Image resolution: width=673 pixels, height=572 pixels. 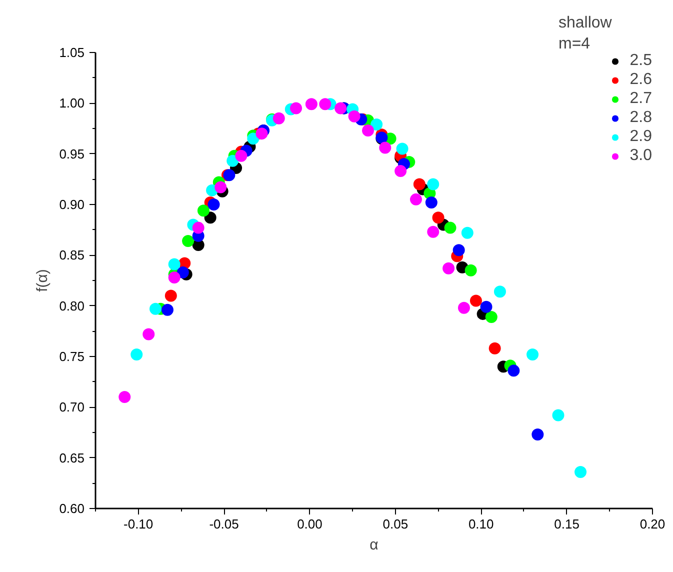 What do you see at coordinates (72, 52) in the screenshot?
I see `y-tick-label: 1.05` at bounding box center [72, 52].